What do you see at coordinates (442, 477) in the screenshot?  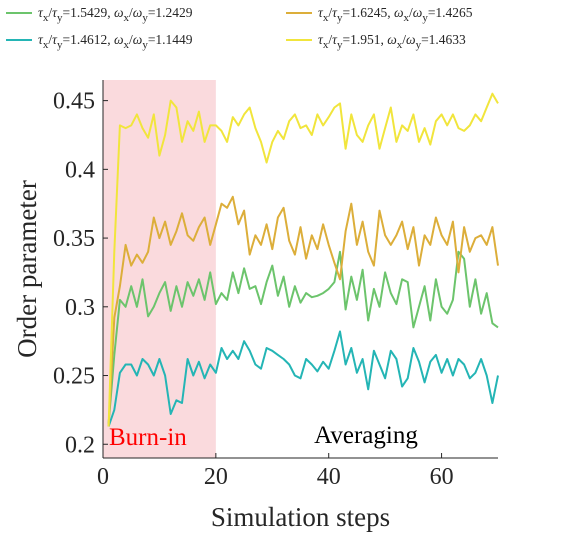 I see `x-tick-label-3: 60` at bounding box center [442, 477].